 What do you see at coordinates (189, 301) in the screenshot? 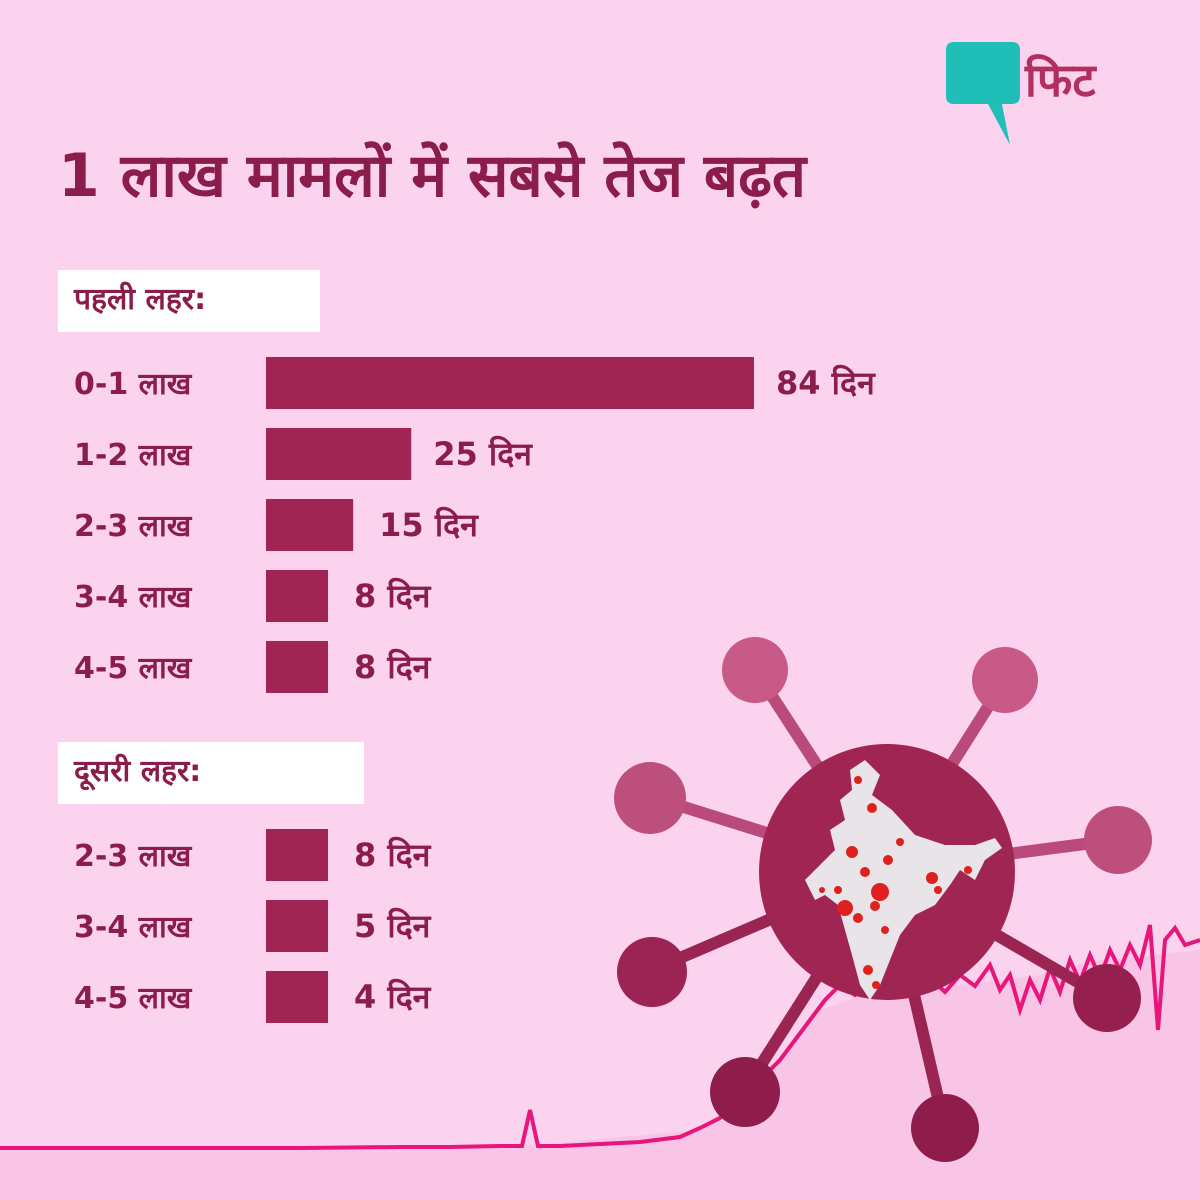
I see `section-first-wave: पहली लहर:` at bounding box center [189, 301].